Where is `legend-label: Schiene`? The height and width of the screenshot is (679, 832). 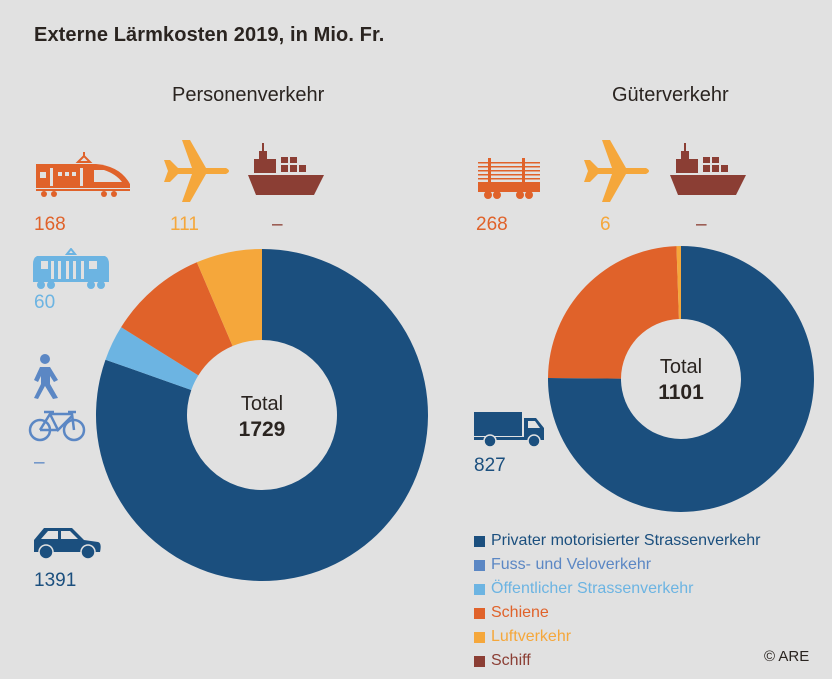
legend-label: Schiene is located at coordinates (520, 612).